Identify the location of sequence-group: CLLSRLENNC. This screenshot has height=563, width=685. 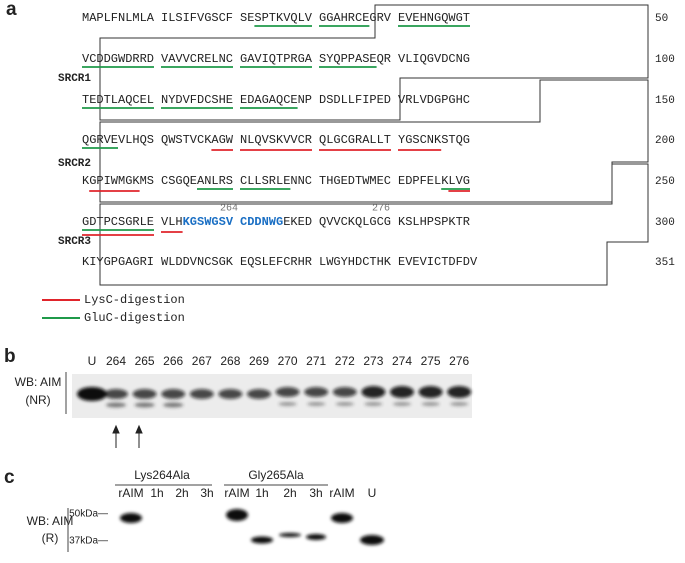
(276, 181).